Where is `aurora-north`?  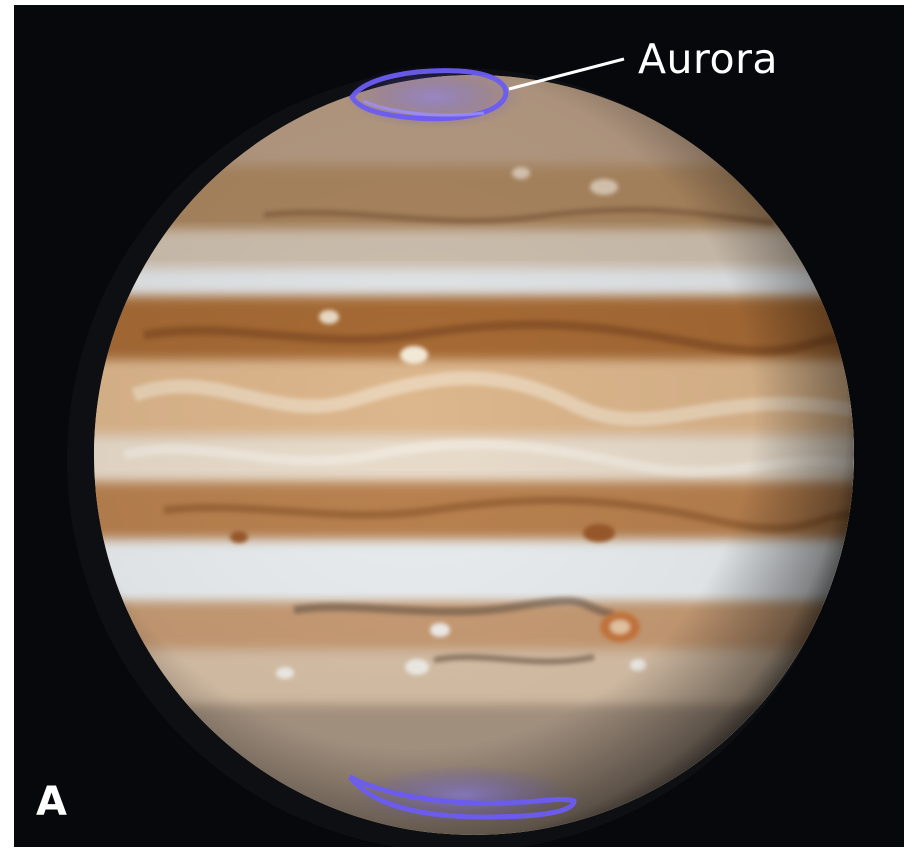
aurora-north is located at coordinates (434, 97).